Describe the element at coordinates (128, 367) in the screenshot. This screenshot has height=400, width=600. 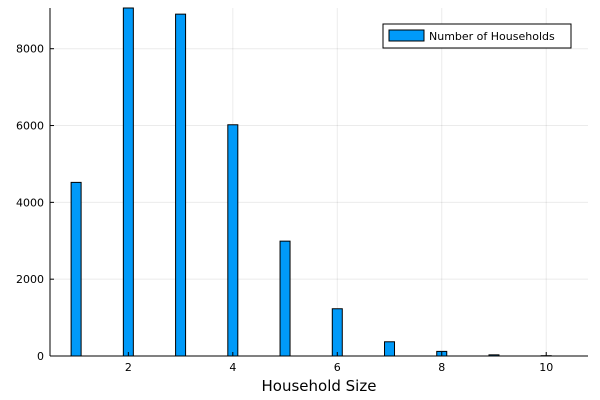
I see `x-tick-label: 2` at that location.